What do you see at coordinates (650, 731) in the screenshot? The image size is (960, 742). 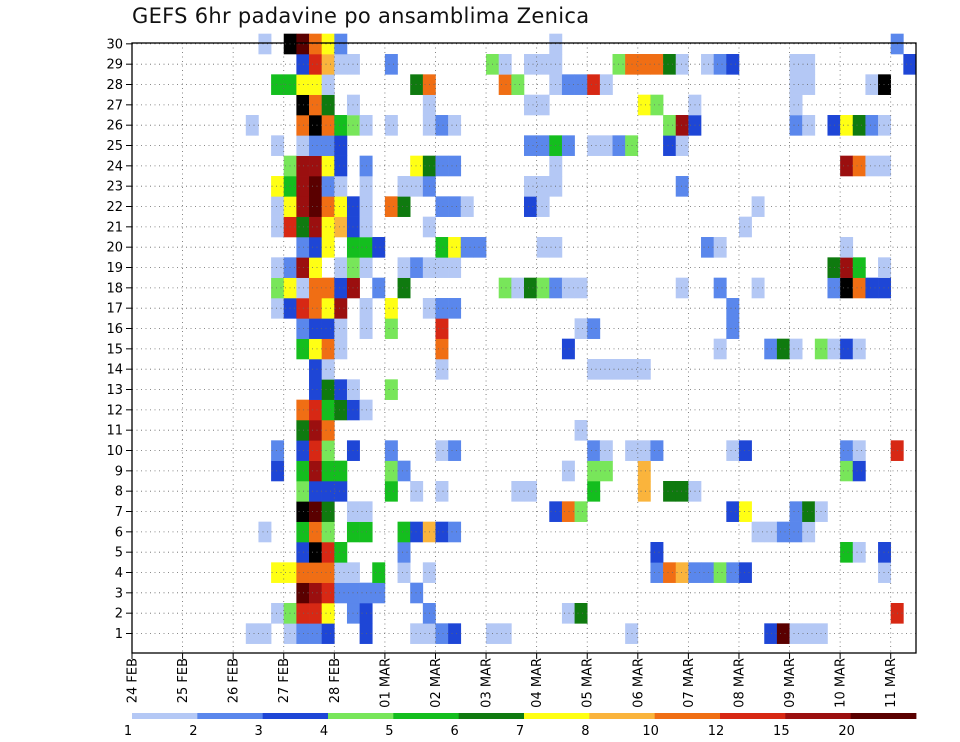 I see `legend-label: 10` at bounding box center [650, 731].